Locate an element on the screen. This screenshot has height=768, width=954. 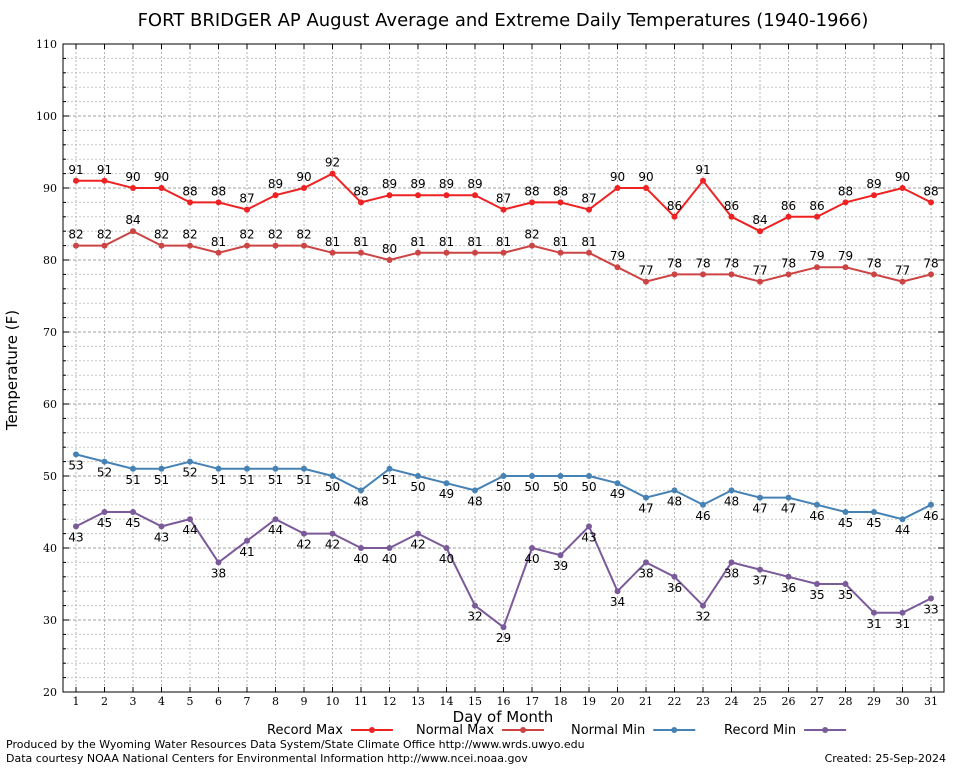
x-tick-label: 14 is located at coordinates (447, 701).